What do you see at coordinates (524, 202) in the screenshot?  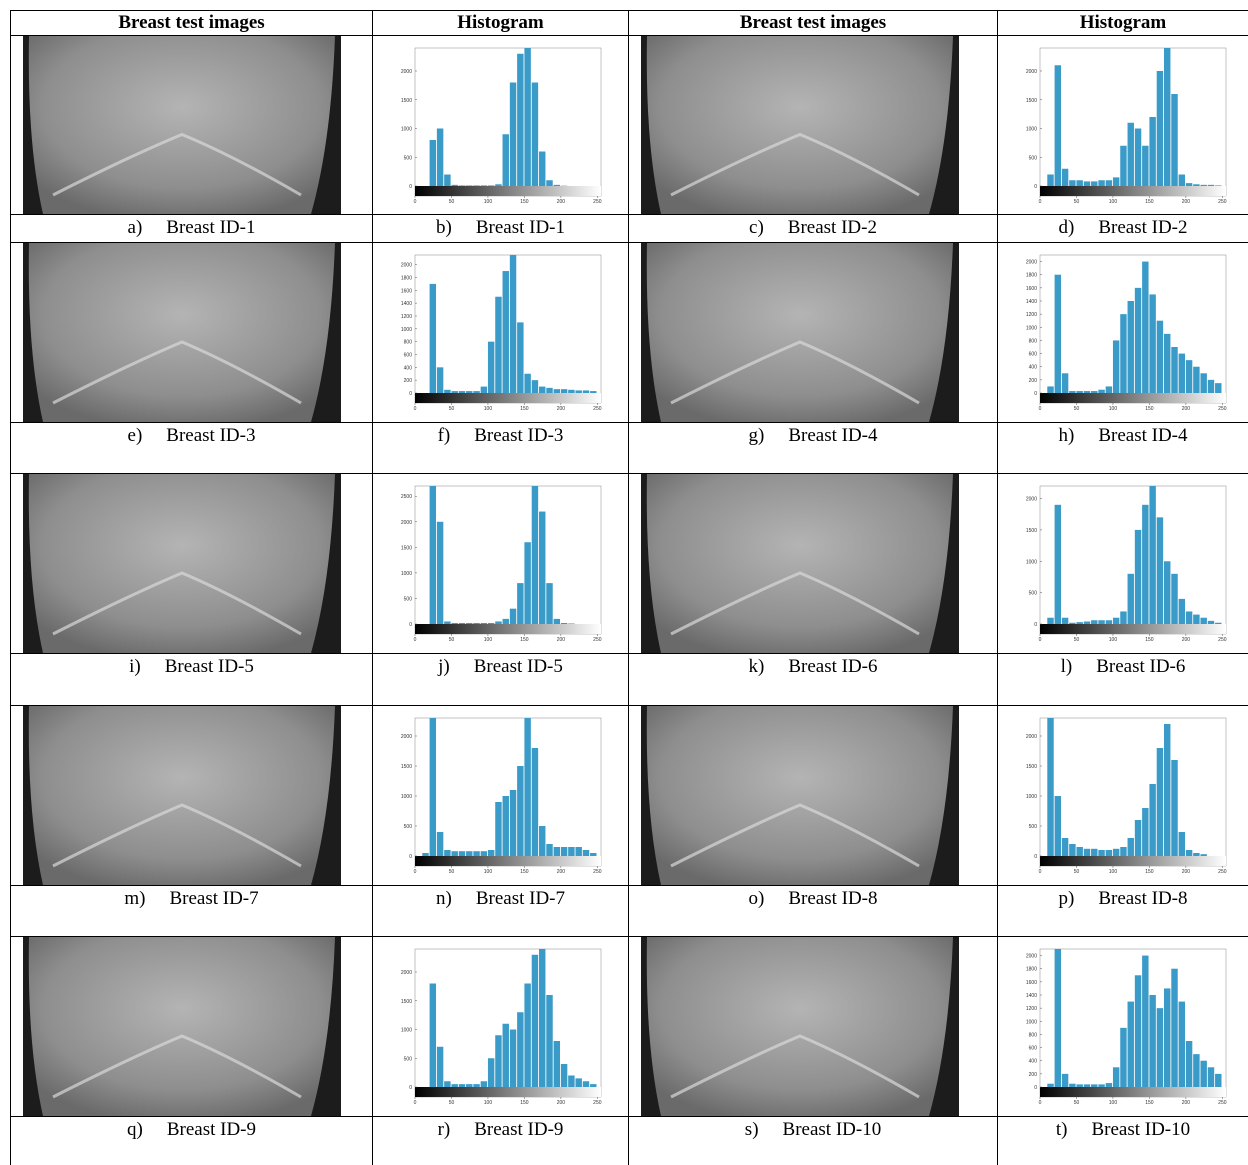 I see `x-tick-label: 150` at bounding box center [524, 202].